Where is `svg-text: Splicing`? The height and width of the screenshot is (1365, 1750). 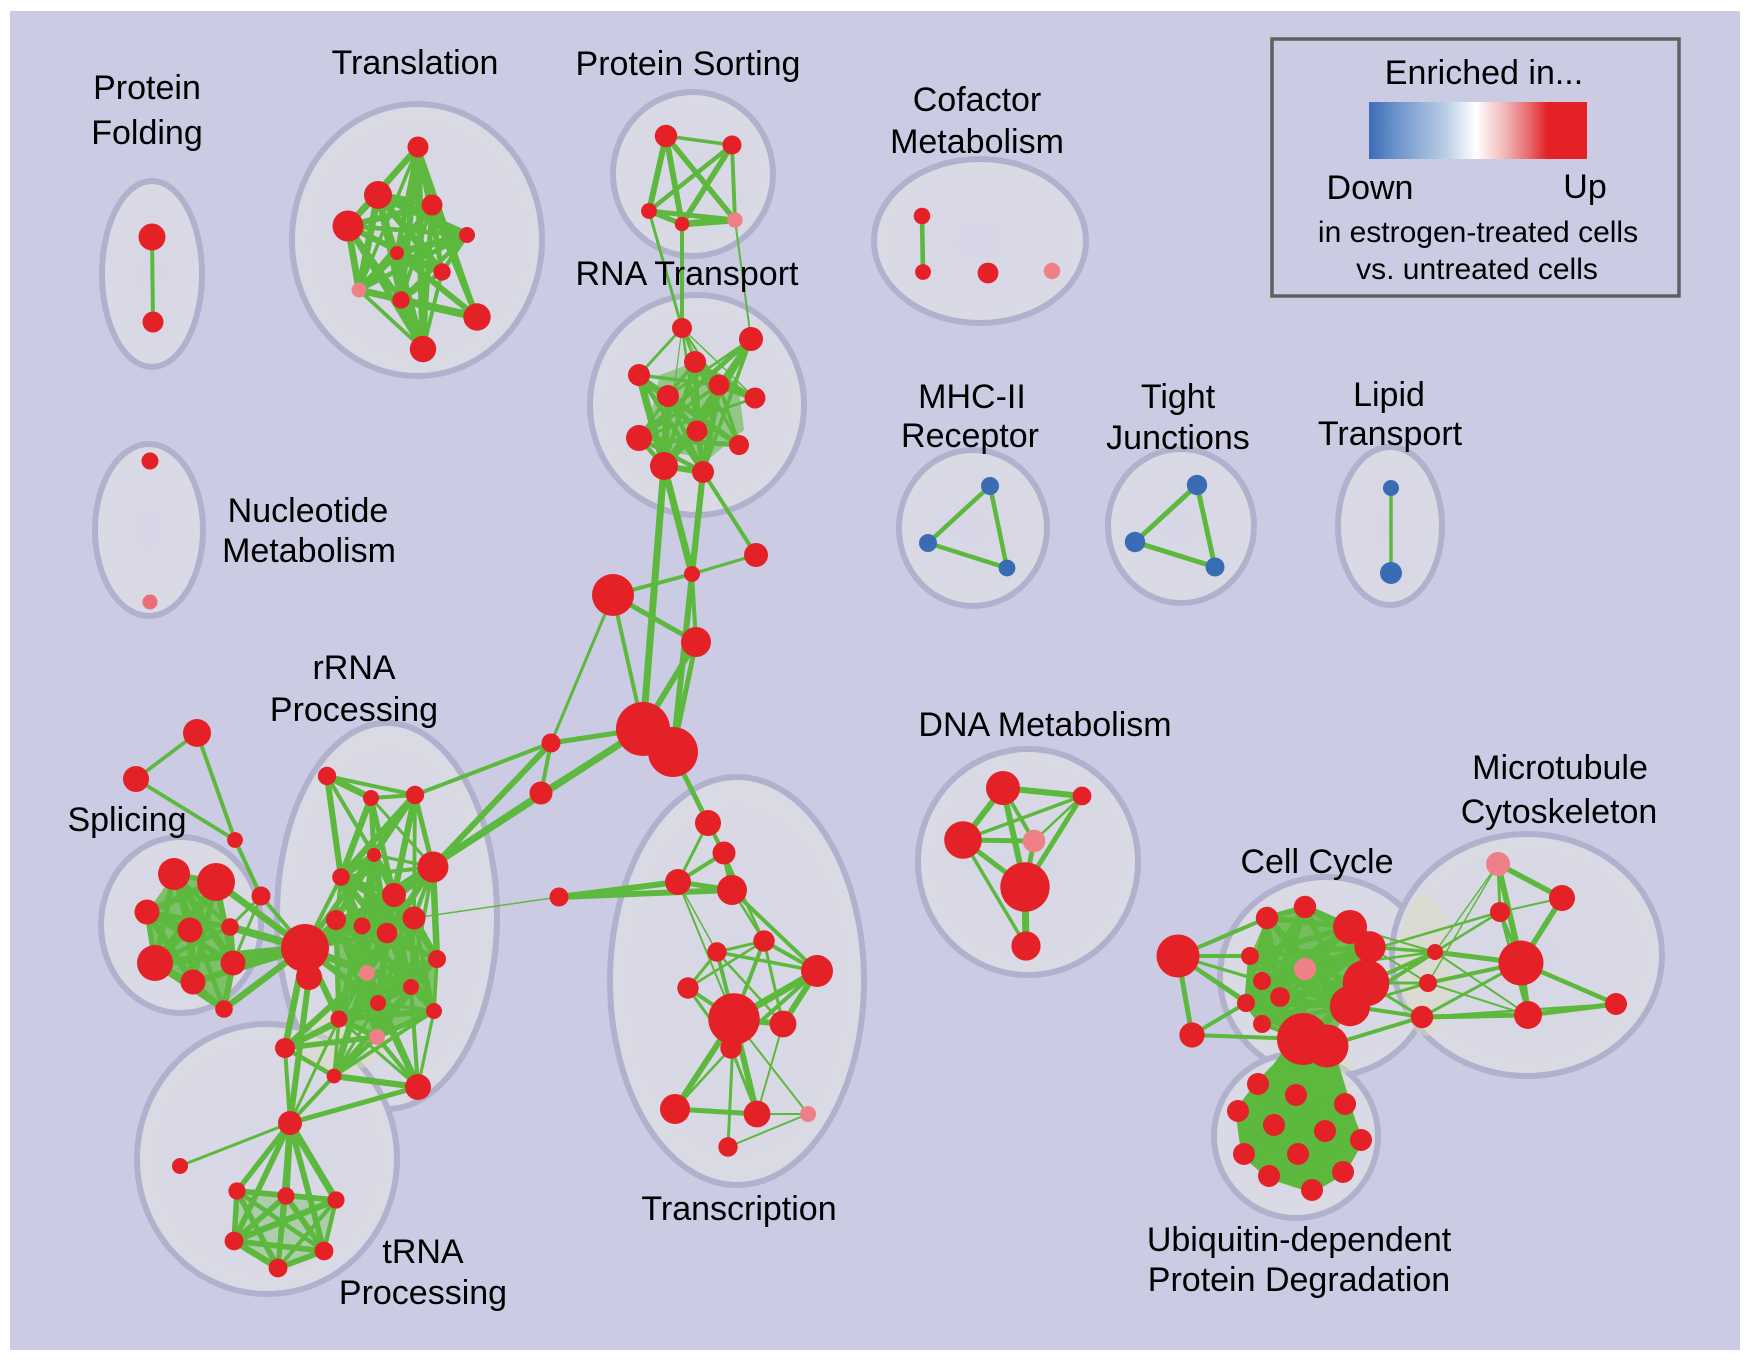
svg-text: Splicing is located at coordinates (126, 820).